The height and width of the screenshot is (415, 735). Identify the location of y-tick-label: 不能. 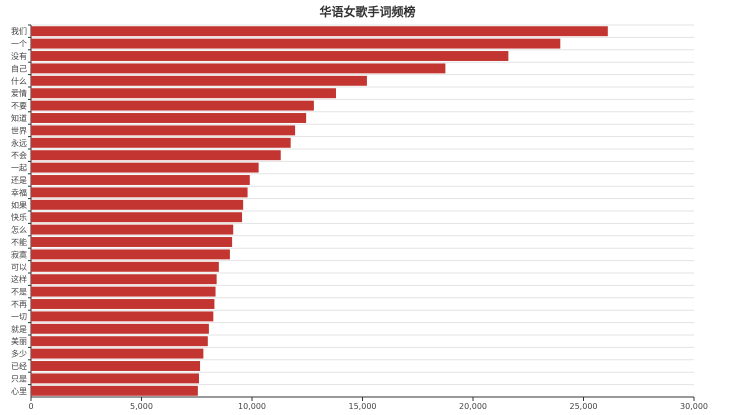
(19, 242).